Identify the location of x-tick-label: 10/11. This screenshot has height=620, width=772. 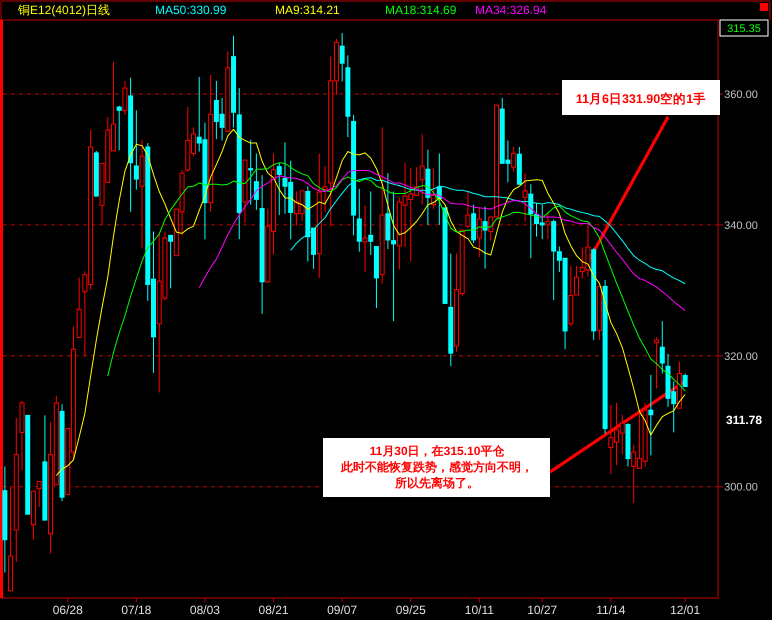
(479, 610).